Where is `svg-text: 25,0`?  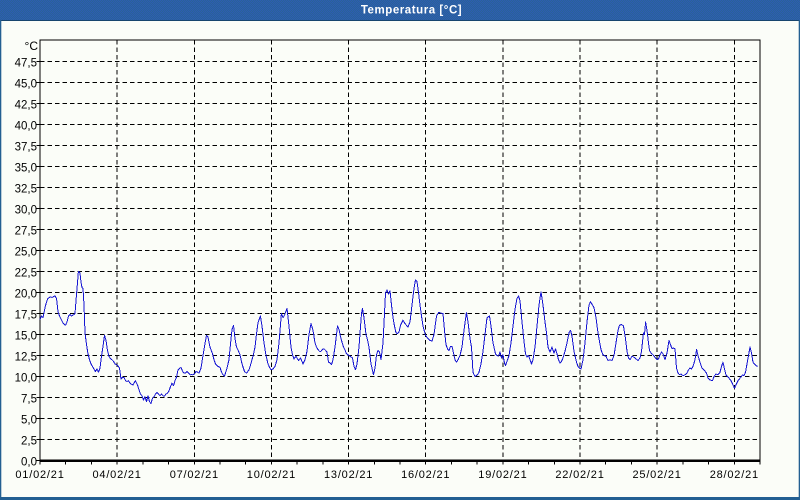 svg-text: 25,0 is located at coordinates (26, 253).